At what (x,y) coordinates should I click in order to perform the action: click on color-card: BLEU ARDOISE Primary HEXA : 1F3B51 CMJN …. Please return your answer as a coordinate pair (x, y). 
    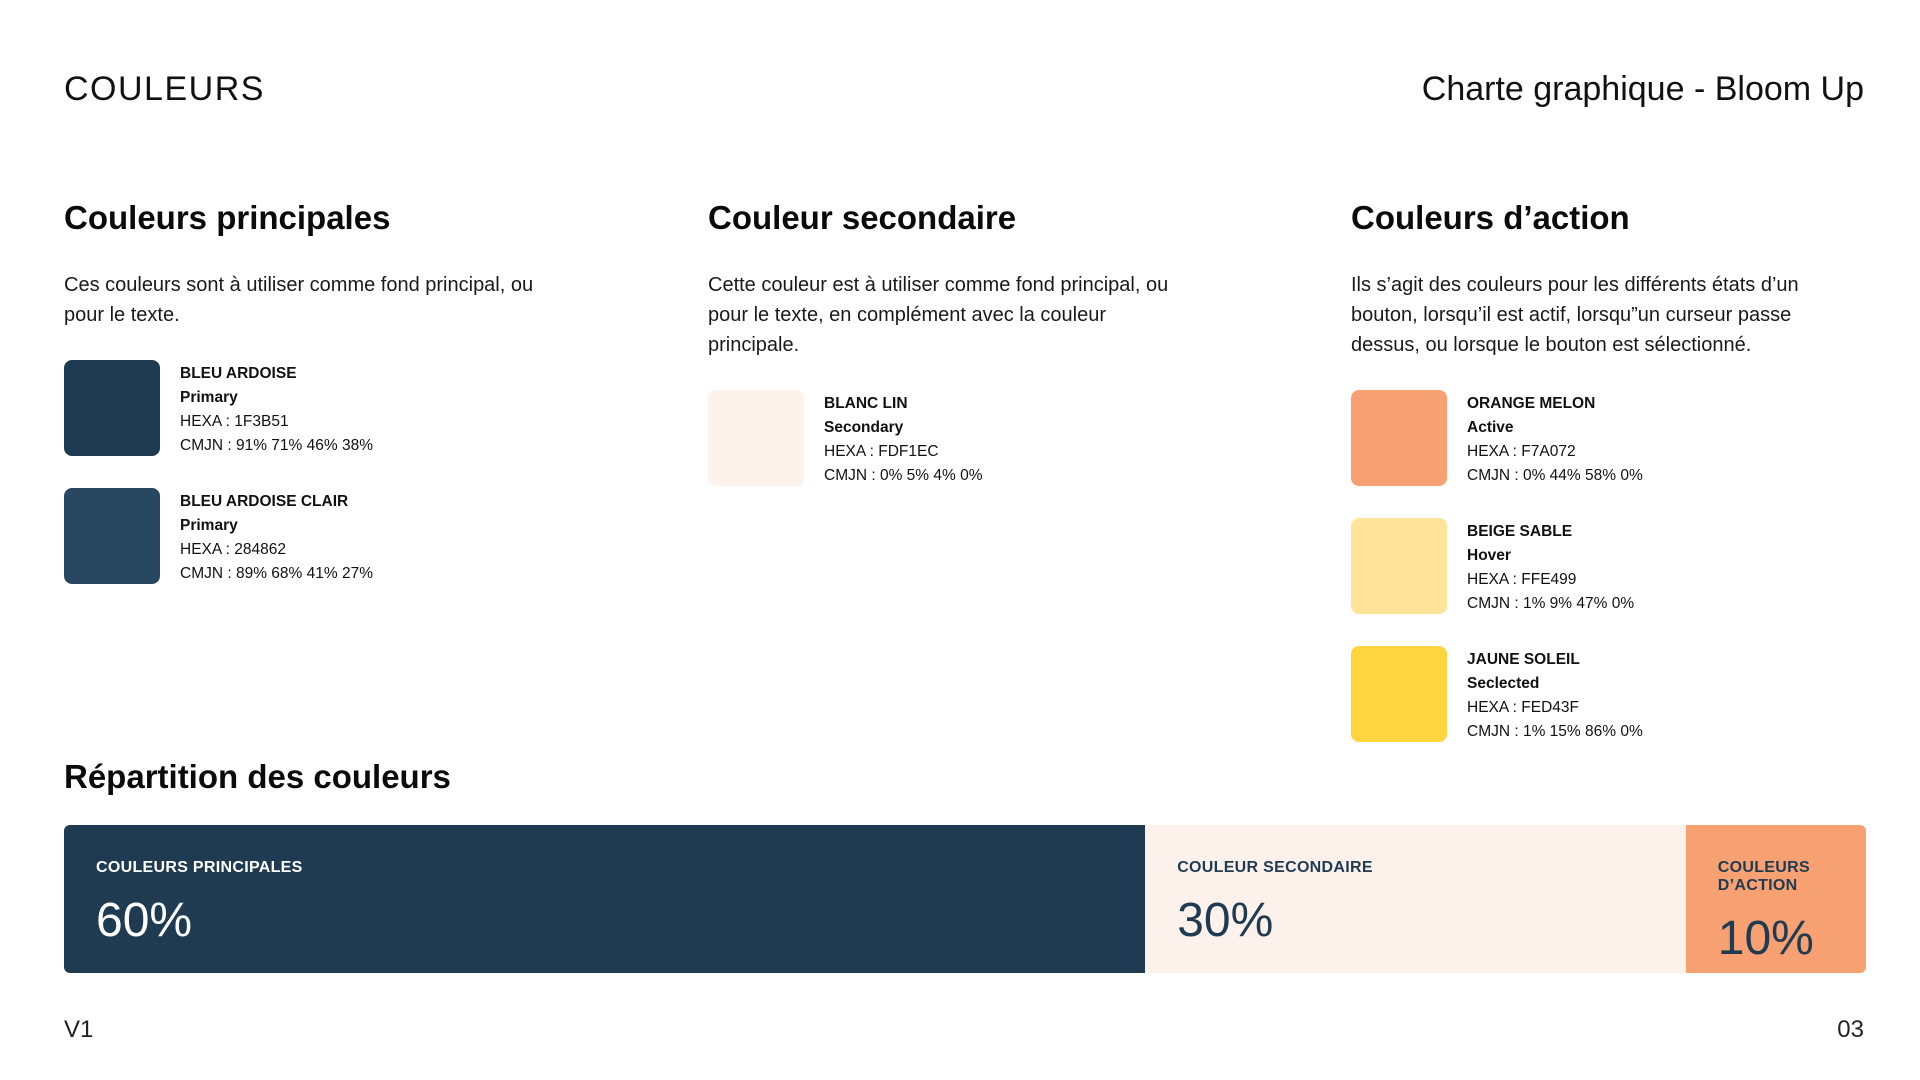
    Looking at the image, I should click on (324, 408).